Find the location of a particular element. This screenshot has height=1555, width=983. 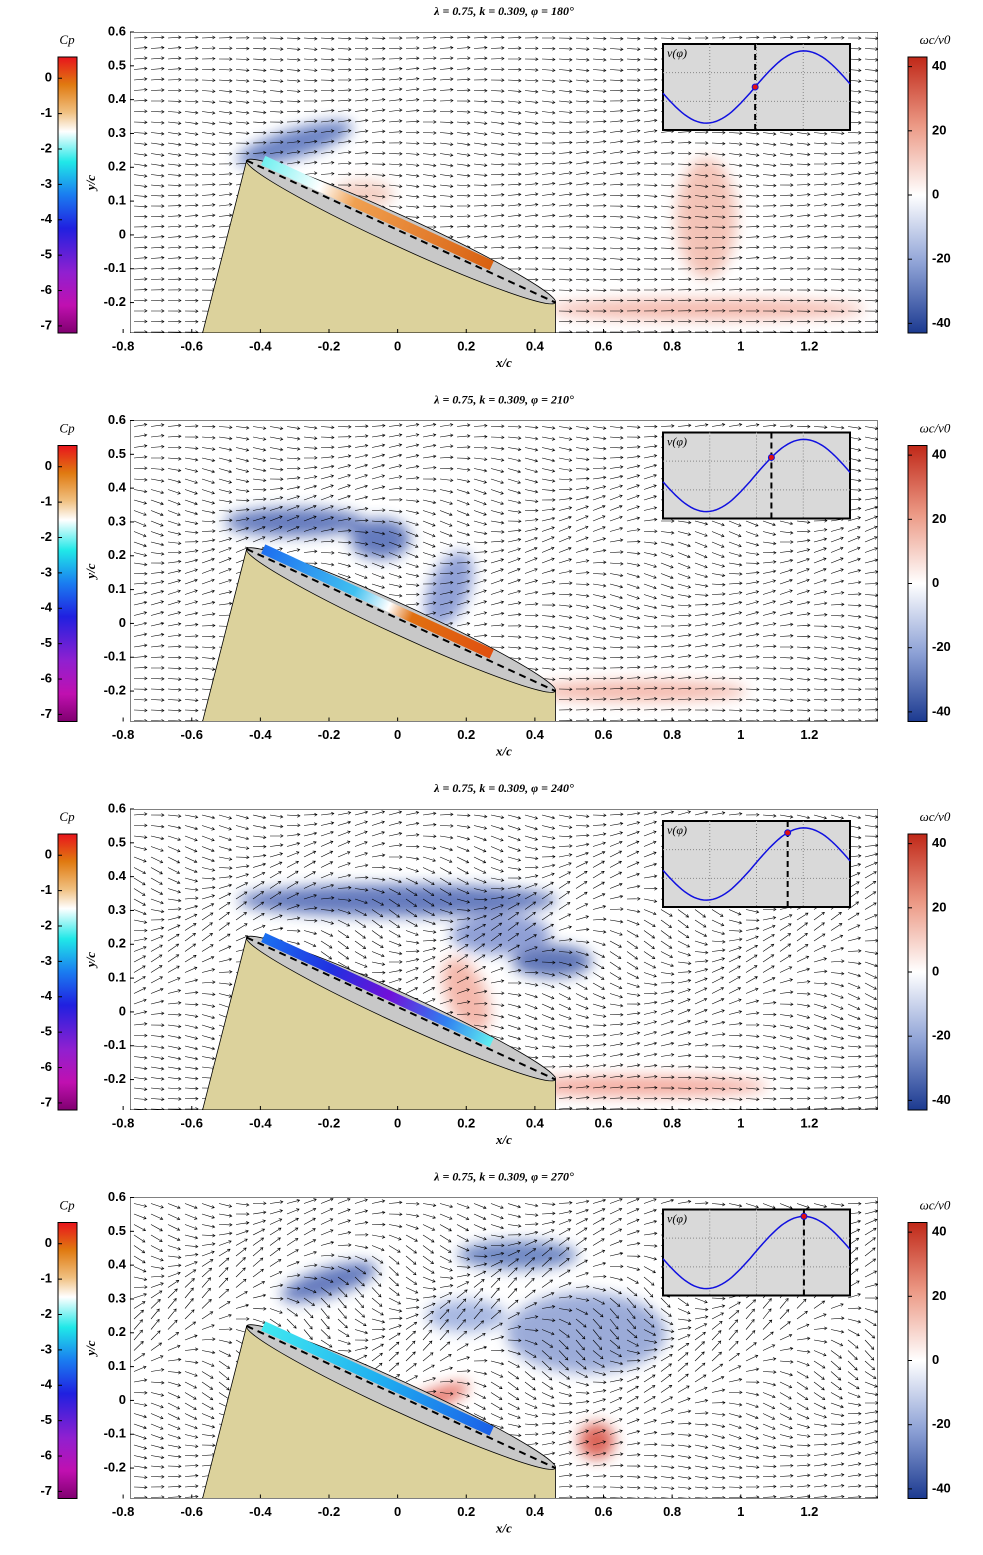

y-tick-label: 0.1 is located at coordinates (117, 200).